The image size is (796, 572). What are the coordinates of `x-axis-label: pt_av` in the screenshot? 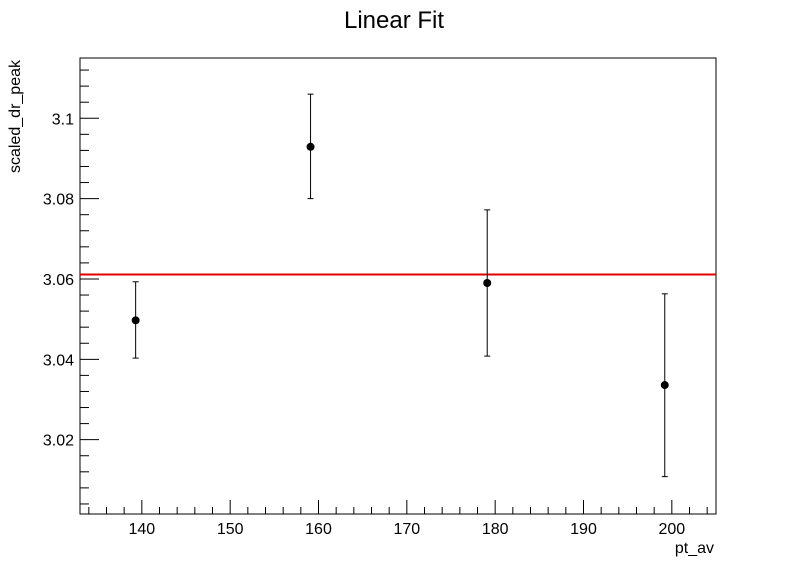 It's located at (694, 548).